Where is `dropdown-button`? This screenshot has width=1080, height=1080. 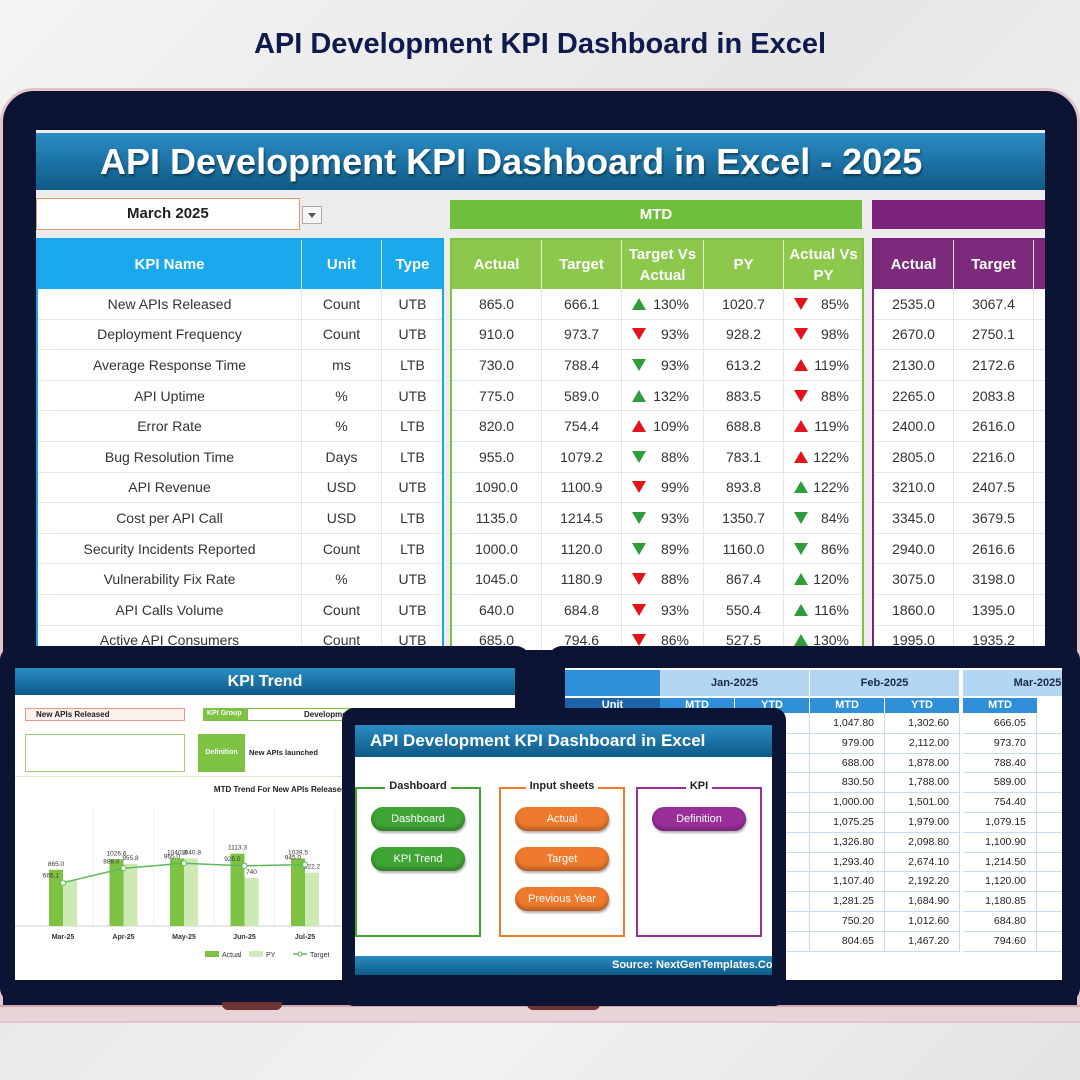 dropdown-button is located at coordinates (312, 215).